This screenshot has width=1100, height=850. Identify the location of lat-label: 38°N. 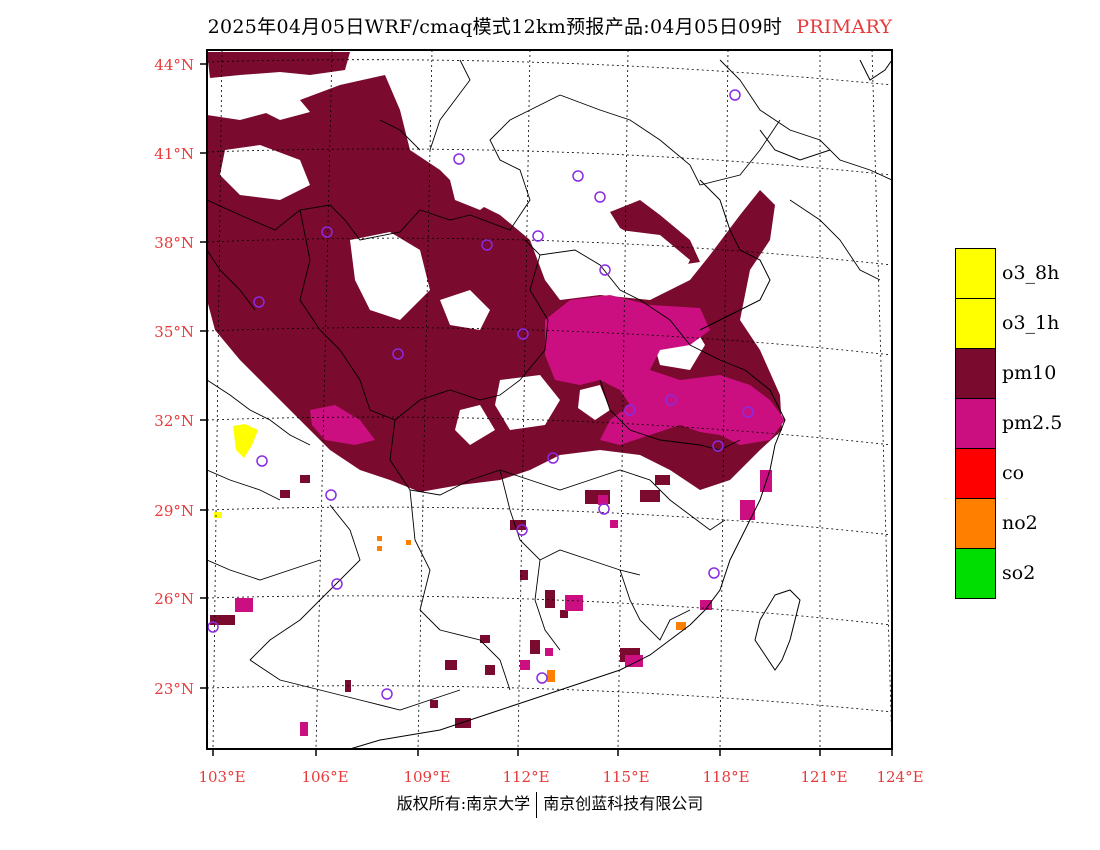
(174, 243).